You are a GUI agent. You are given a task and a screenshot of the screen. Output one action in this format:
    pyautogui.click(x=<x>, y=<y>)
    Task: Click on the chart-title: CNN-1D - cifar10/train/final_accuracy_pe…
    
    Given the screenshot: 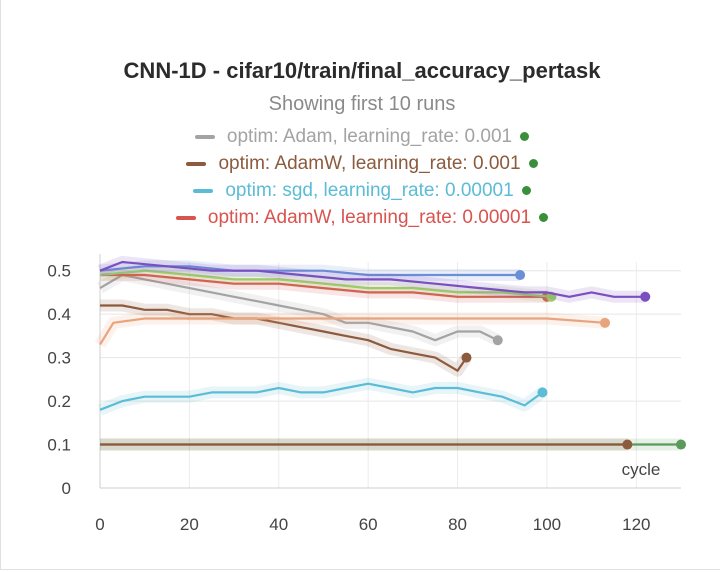 What is the action you would take?
    pyautogui.click(x=362, y=70)
    